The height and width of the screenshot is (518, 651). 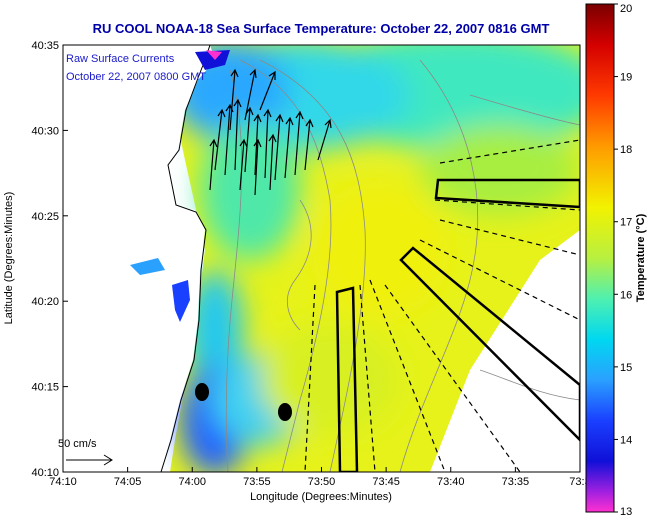 What do you see at coordinates (192, 482) in the screenshot?
I see `x-tick-label: 74:00` at bounding box center [192, 482].